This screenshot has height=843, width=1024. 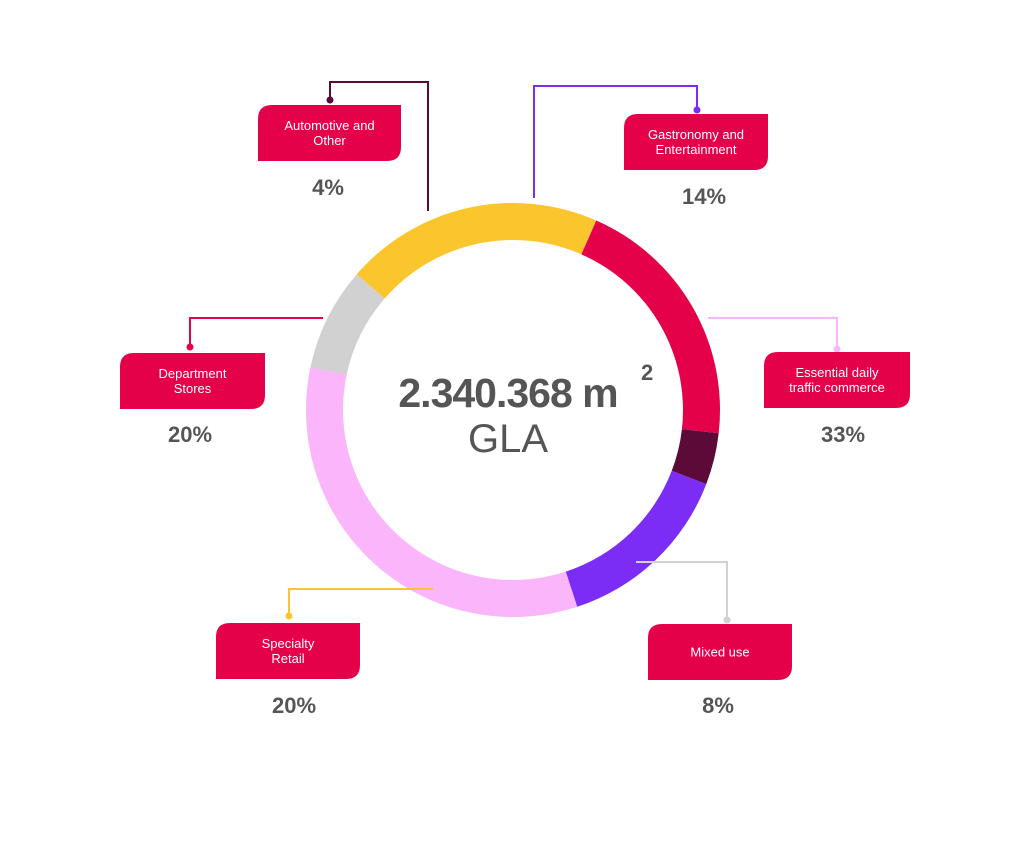 I want to click on label-box-specialty, so click(x=288, y=651).